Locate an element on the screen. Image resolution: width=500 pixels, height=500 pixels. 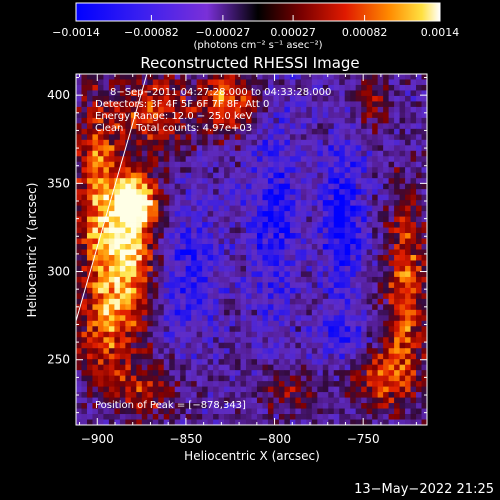
solar-limb-line is located at coordinates (112, 198).